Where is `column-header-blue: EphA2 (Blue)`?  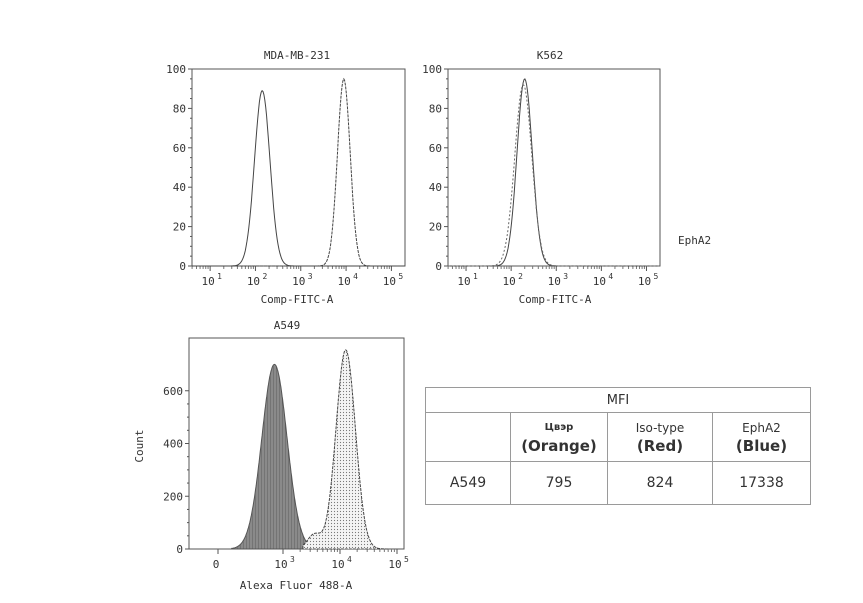 column-header-blue: EphA2 (Blue) is located at coordinates (761, 437).